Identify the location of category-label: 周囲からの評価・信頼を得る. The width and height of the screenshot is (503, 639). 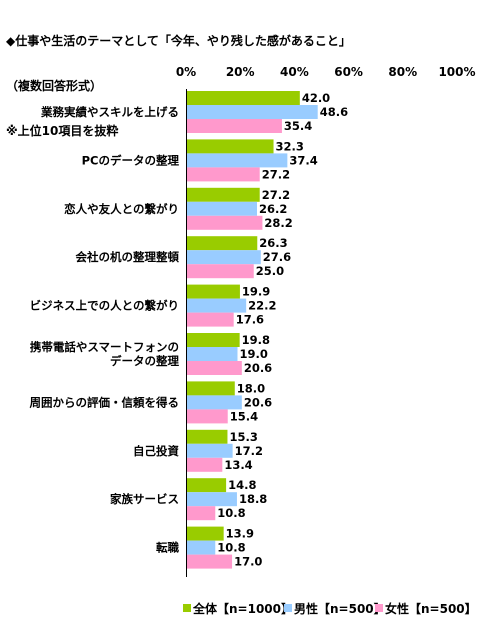
(105, 402).